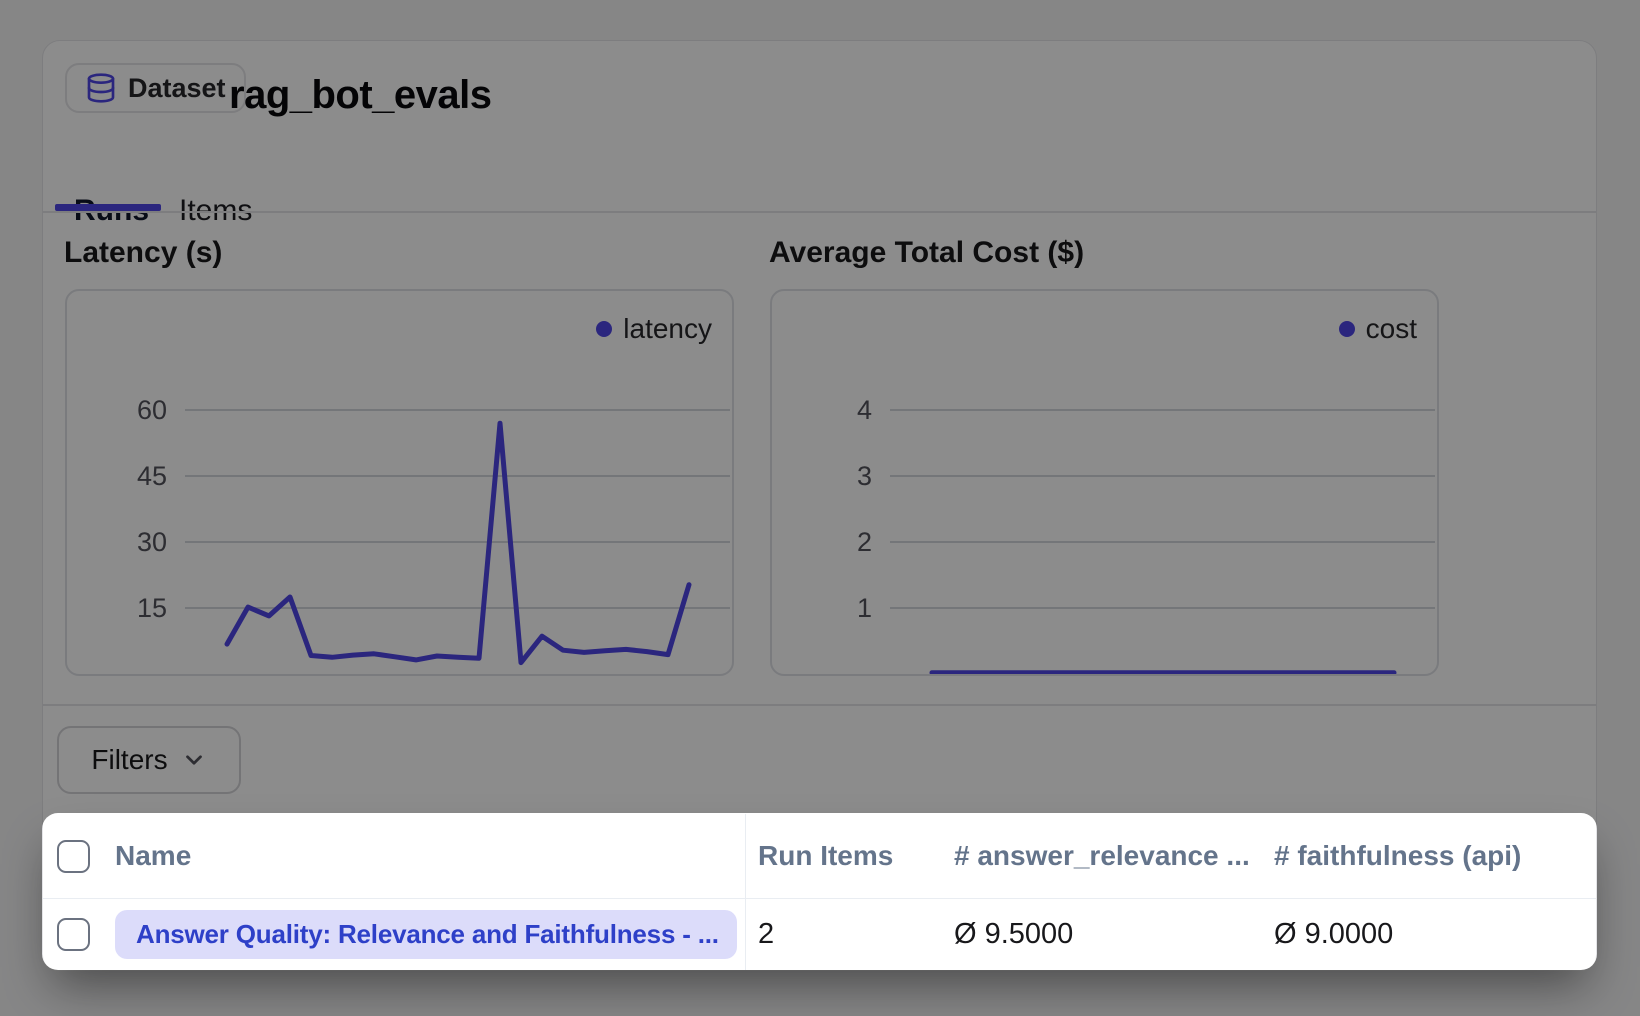  I want to click on database-icon, so click(101, 88).